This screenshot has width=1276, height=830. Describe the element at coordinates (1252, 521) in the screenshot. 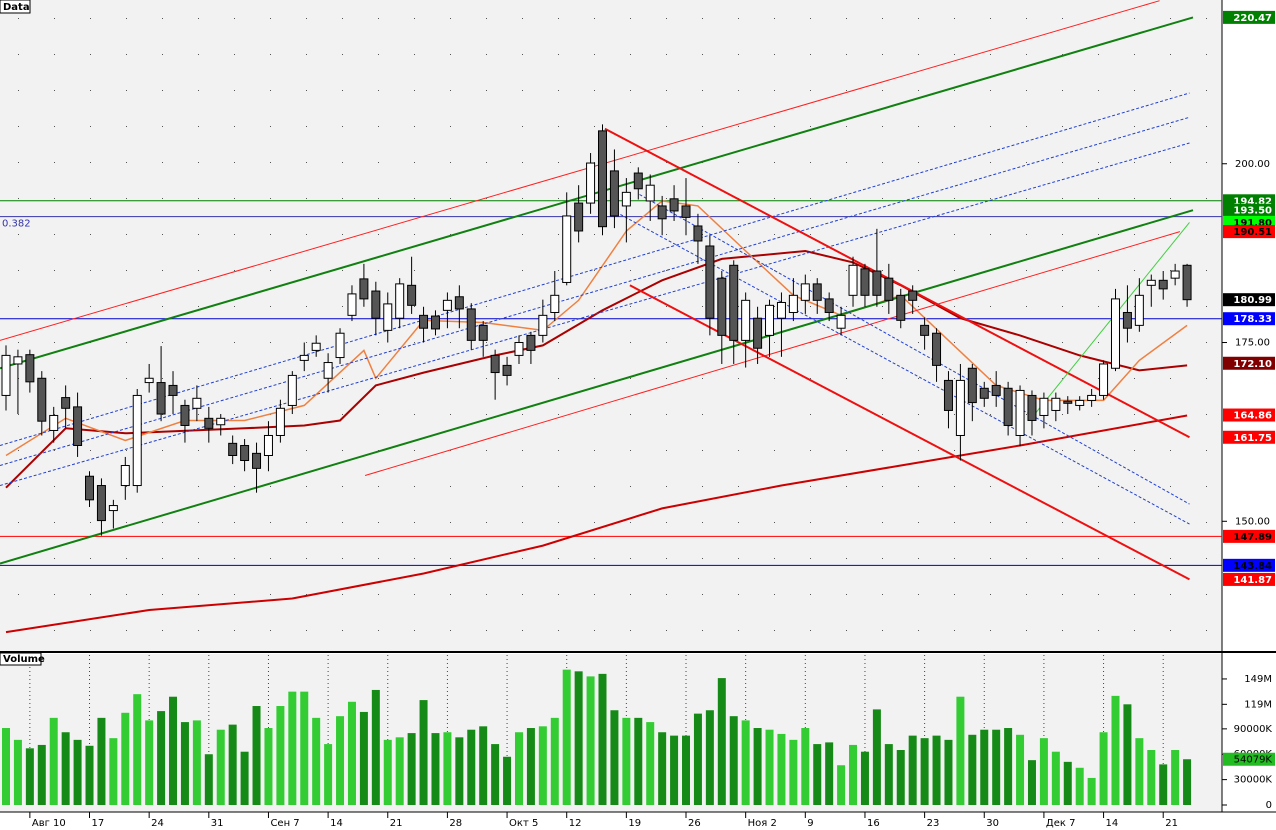

I see `y-tick-label: 150.00` at that location.